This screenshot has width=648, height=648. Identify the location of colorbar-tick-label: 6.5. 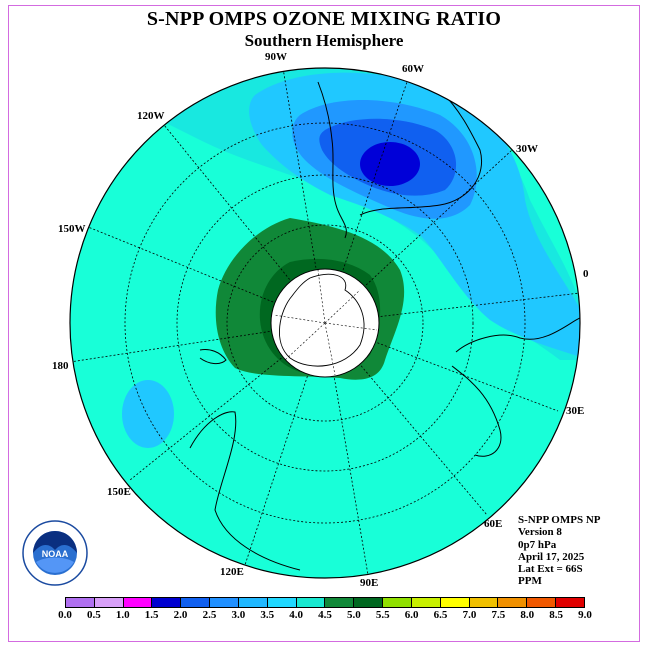
(440, 615).